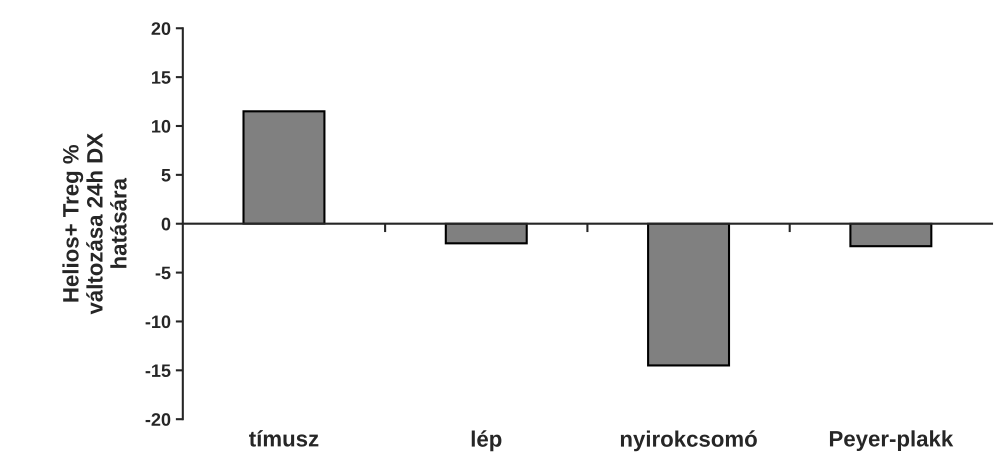 This screenshot has height=471, width=999. What do you see at coordinates (161, 77) in the screenshot?
I see `y-tick-label: 15` at bounding box center [161, 77].